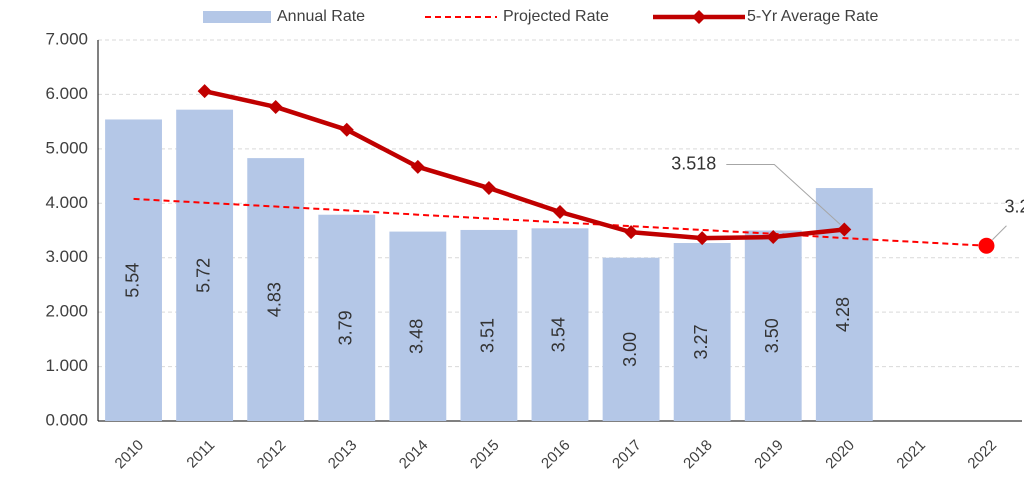 This screenshot has width=1024, height=484. Describe the element at coordinates (772, 335) in the screenshot. I see `bar-value-label: 3.50` at that location.